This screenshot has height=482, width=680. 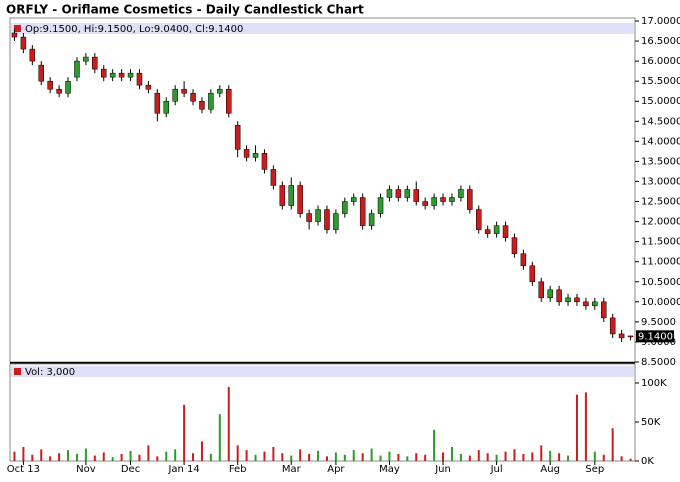 What do you see at coordinates (336, 469) in the screenshot?
I see `x-tick-label: Apr` at bounding box center [336, 469].